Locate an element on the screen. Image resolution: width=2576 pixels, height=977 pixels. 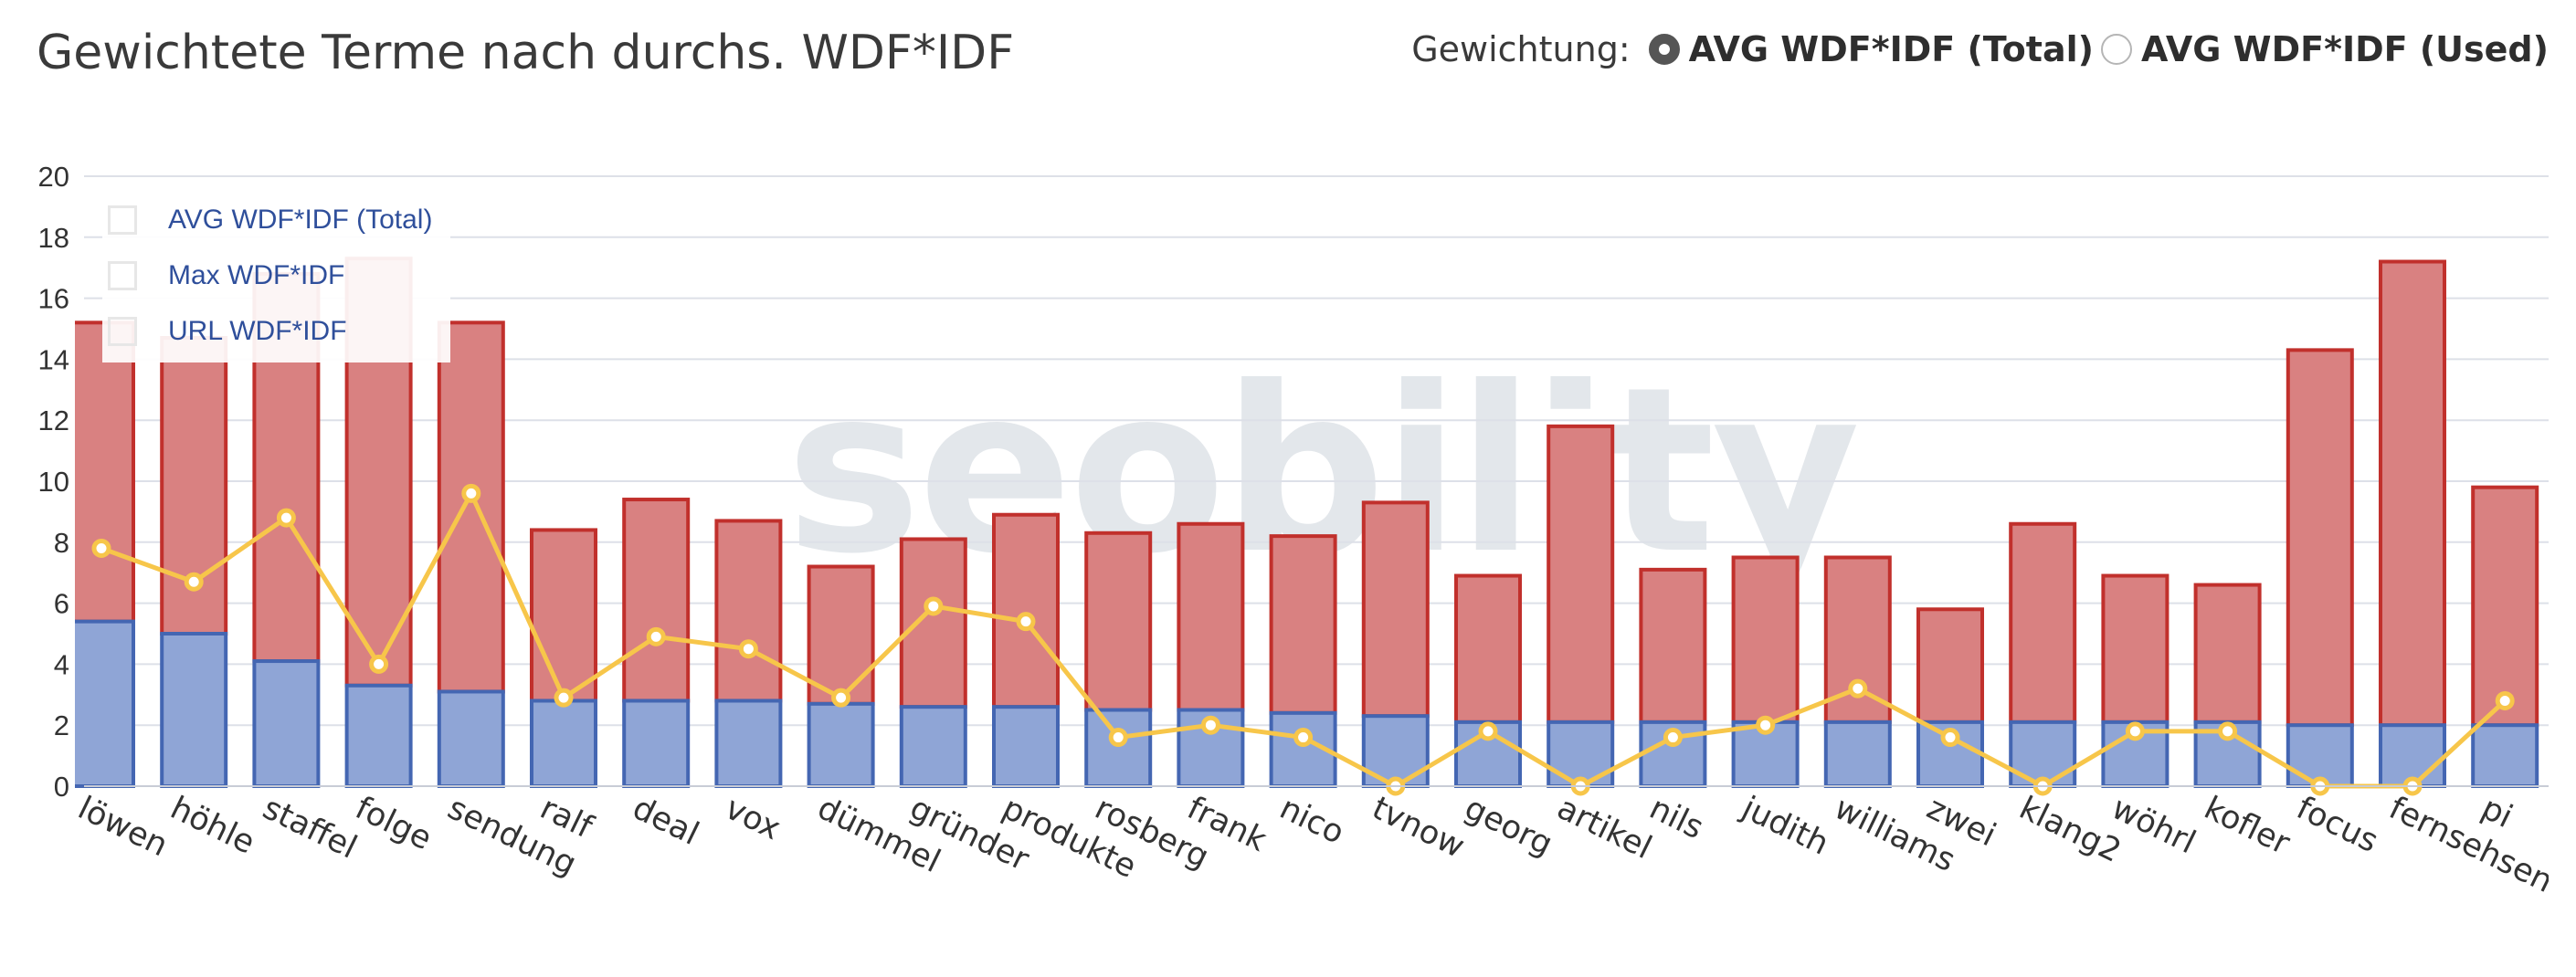
legend-swatch-avg is located at coordinates (122, 220).